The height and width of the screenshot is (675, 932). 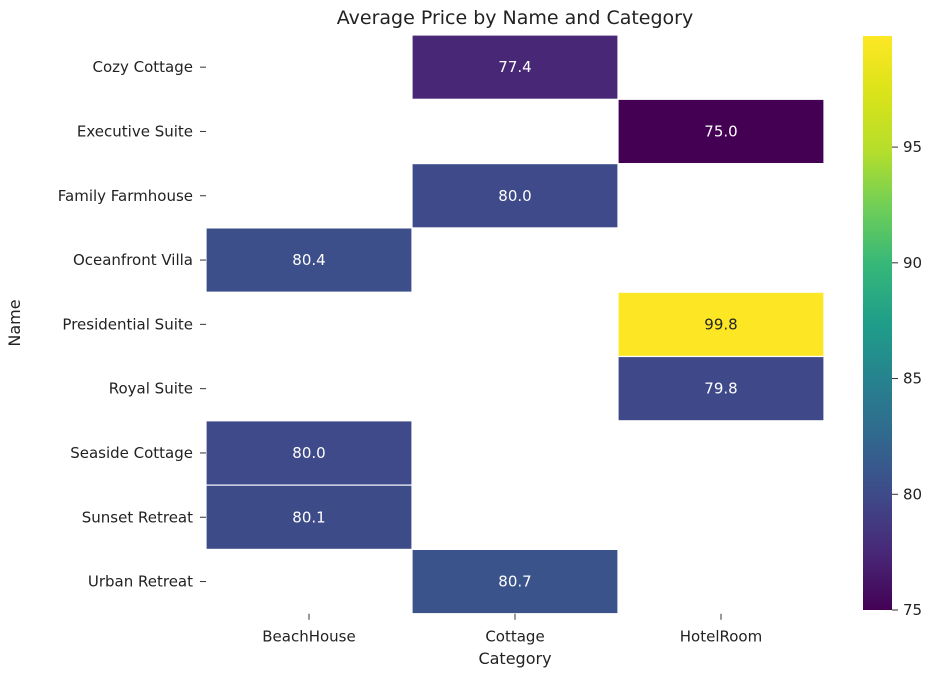 I want to click on cell-value-label: 77.4, so click(x=514, y=67).